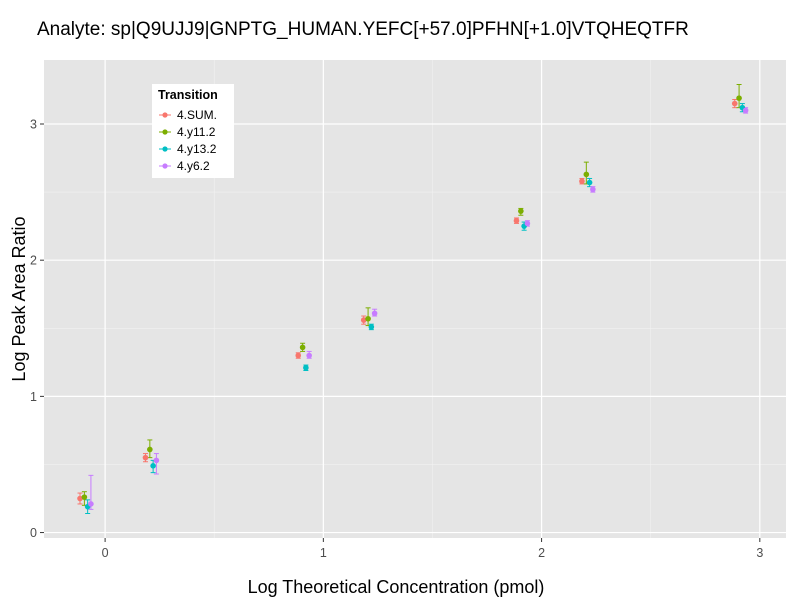 Image resolution: width=800 pixels, height=600 pixels. I want to click on y-tick-label: 0, so click(33, 533).